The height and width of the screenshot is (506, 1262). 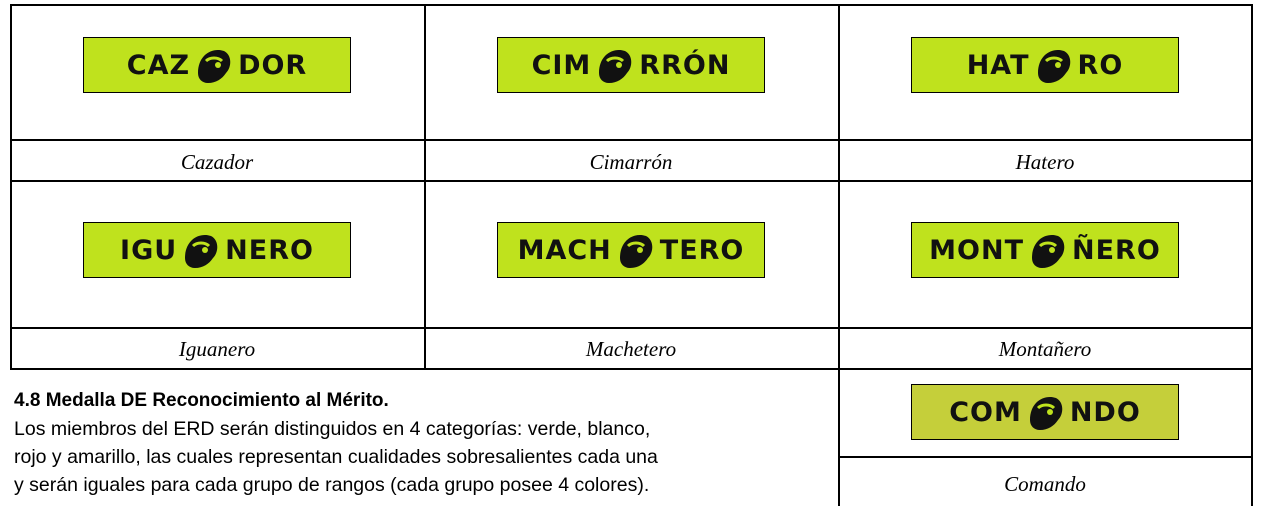 I want to click on badge-text: NDO, so click(x=1105, y=412).